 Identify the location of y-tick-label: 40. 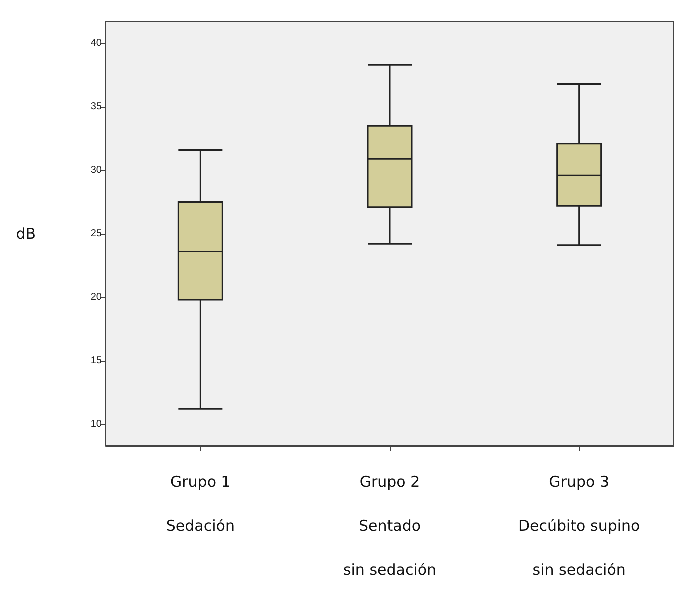
(96, 44).